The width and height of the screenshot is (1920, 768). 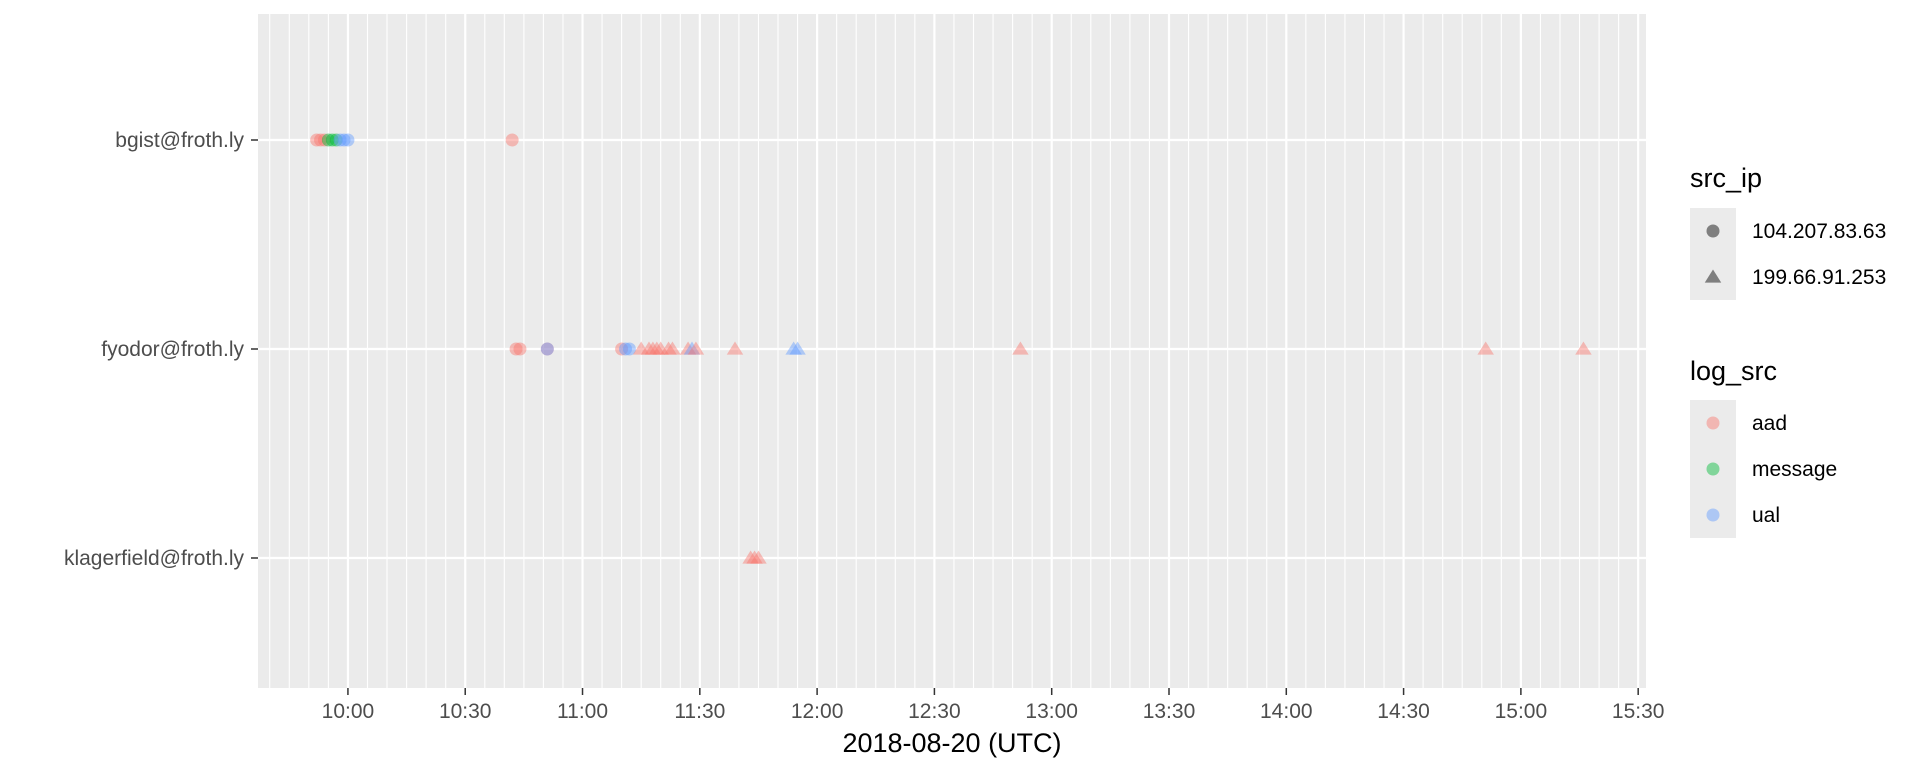 What do you see at coordinates (1769, 423) in the screenshot?
I see `legend-label: aad` at bounding box center [1769, 423].